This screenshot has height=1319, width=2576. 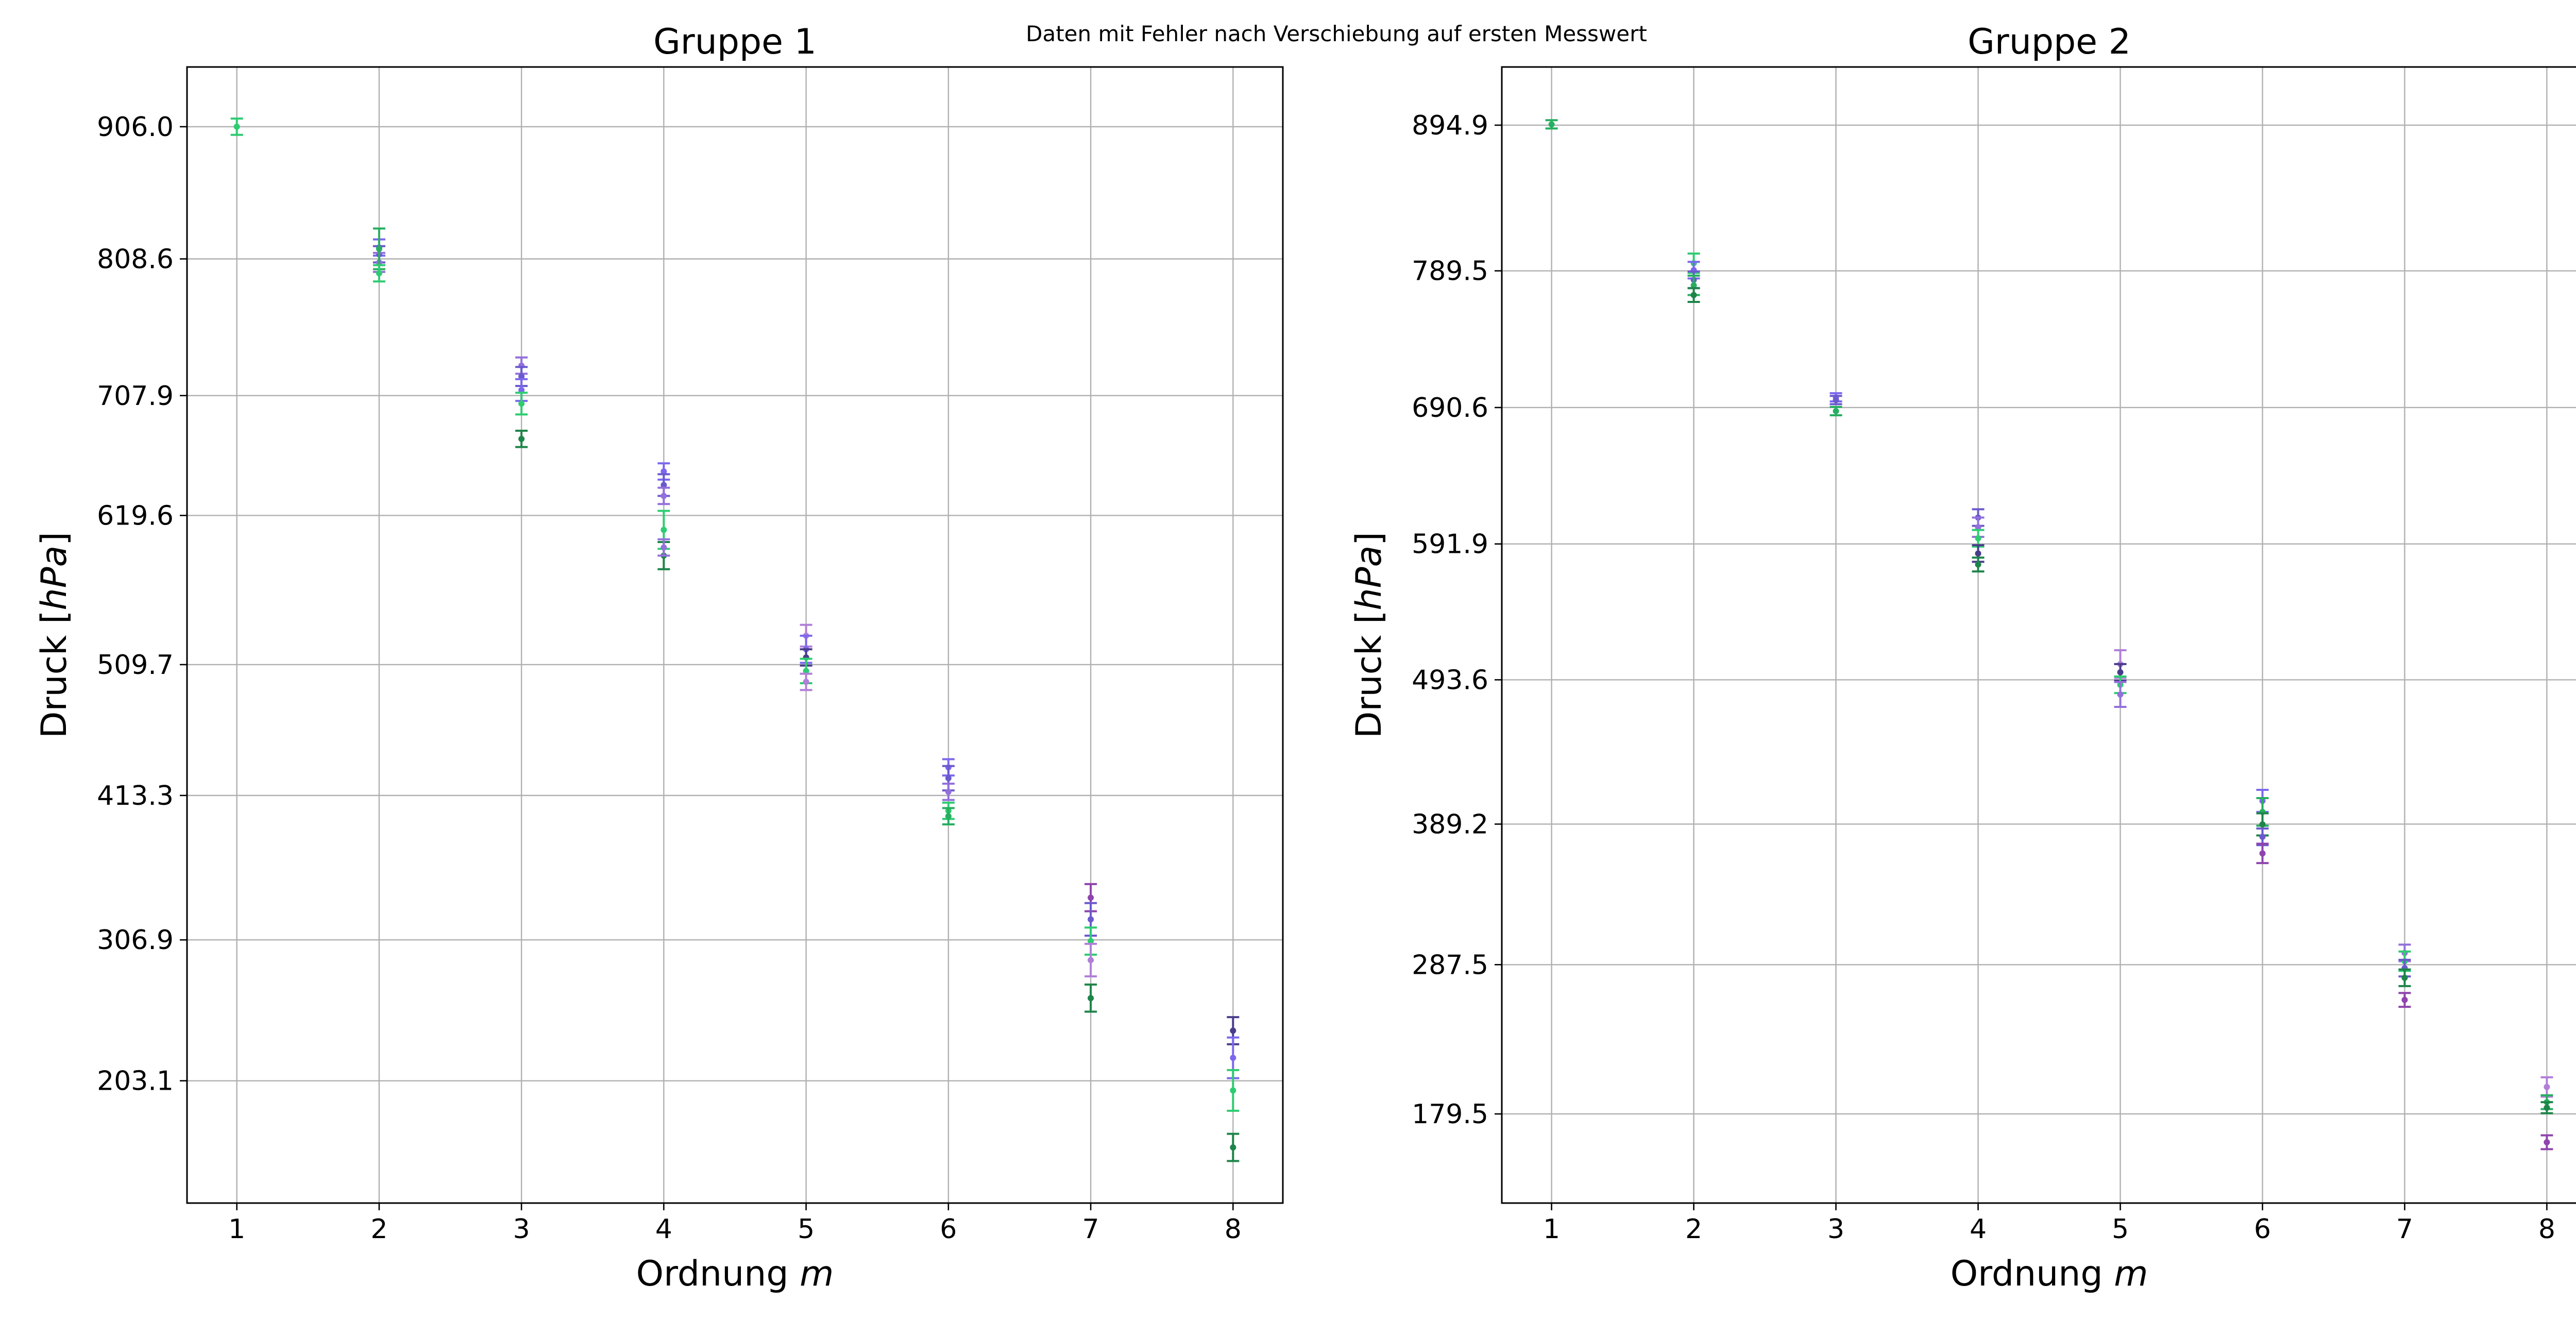 I want to click on y-tick-label: 179.5, so click(x=1450, y=1114).